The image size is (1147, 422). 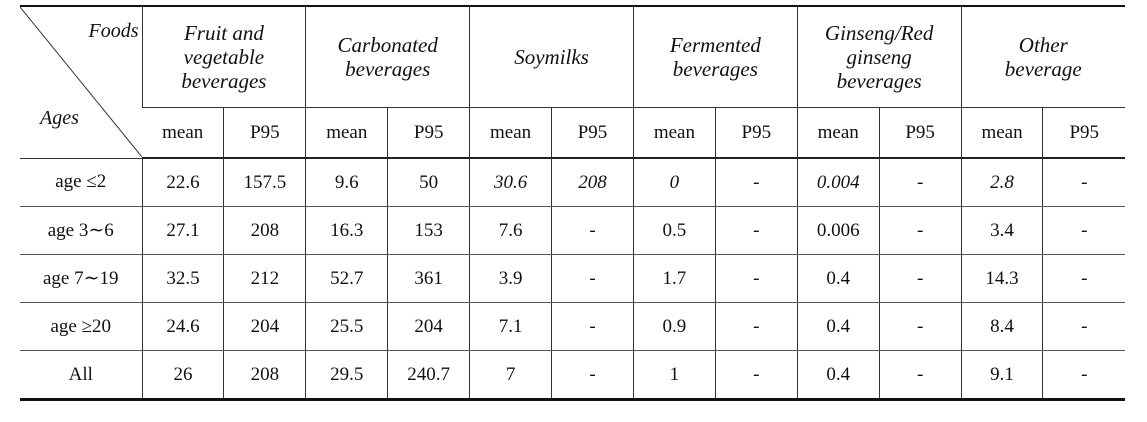 I want to click on data-row: age 7∼19 32.5 212 52.7 361 3.9-1.7-0.4-14.3-, so click(x=572, y=278).